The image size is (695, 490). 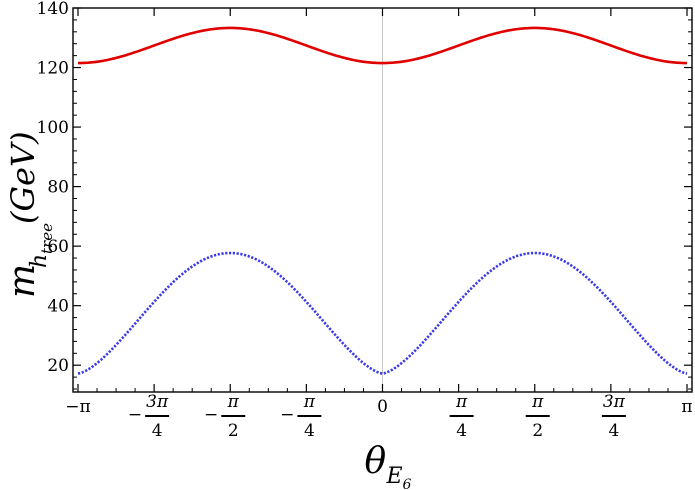 What do you see at coordinates (382, 407) in the screenshot?
I see `x-tick-label: 0` at bounding box center [382, 407].